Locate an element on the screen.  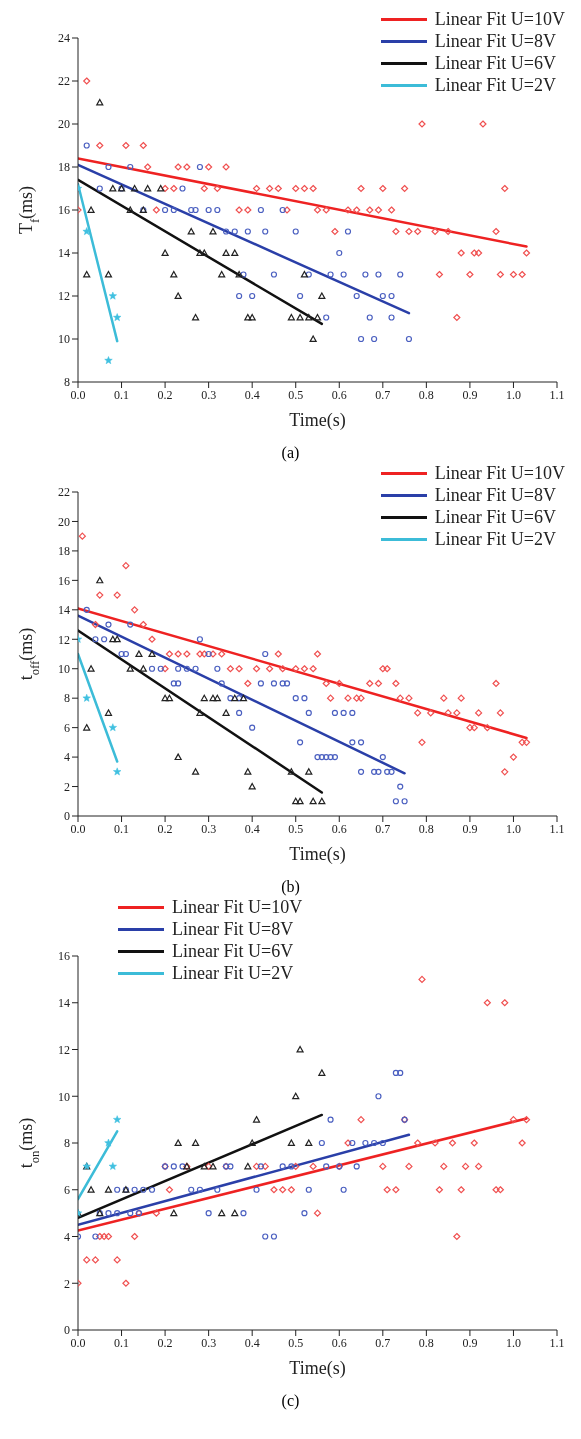
y-tick-label: 24 is located at coordinates (64, 38).